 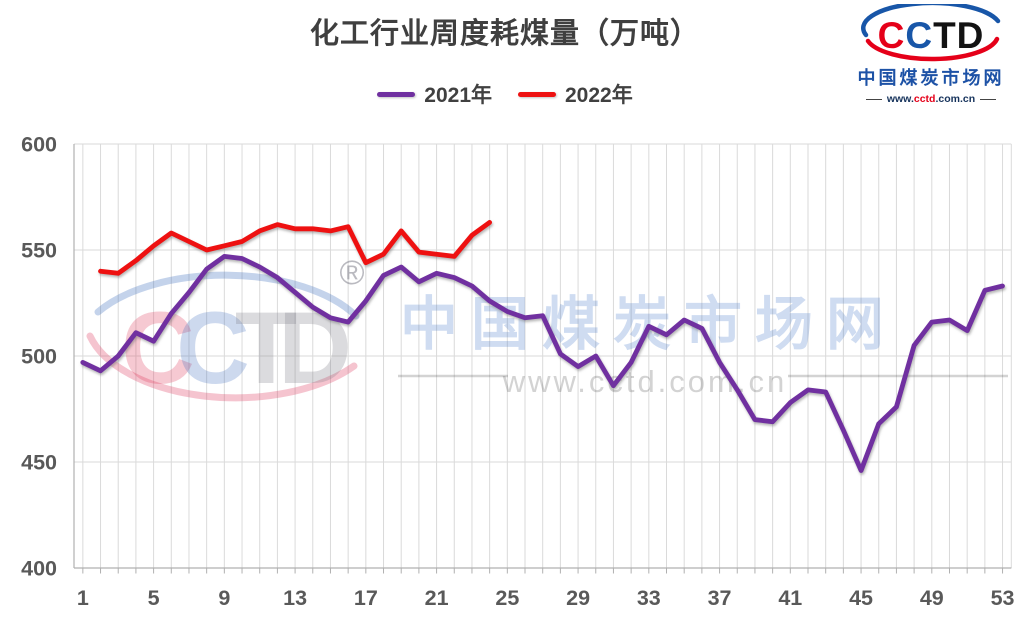 I want to click on logo-url-prefix: www., so click(x=900, y=99).